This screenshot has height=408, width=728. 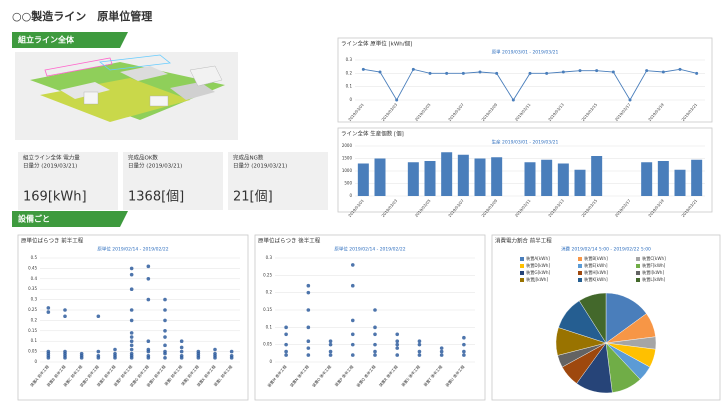 I want to click on legend-label: 装置K[kWh], so click(x=596, y=279).